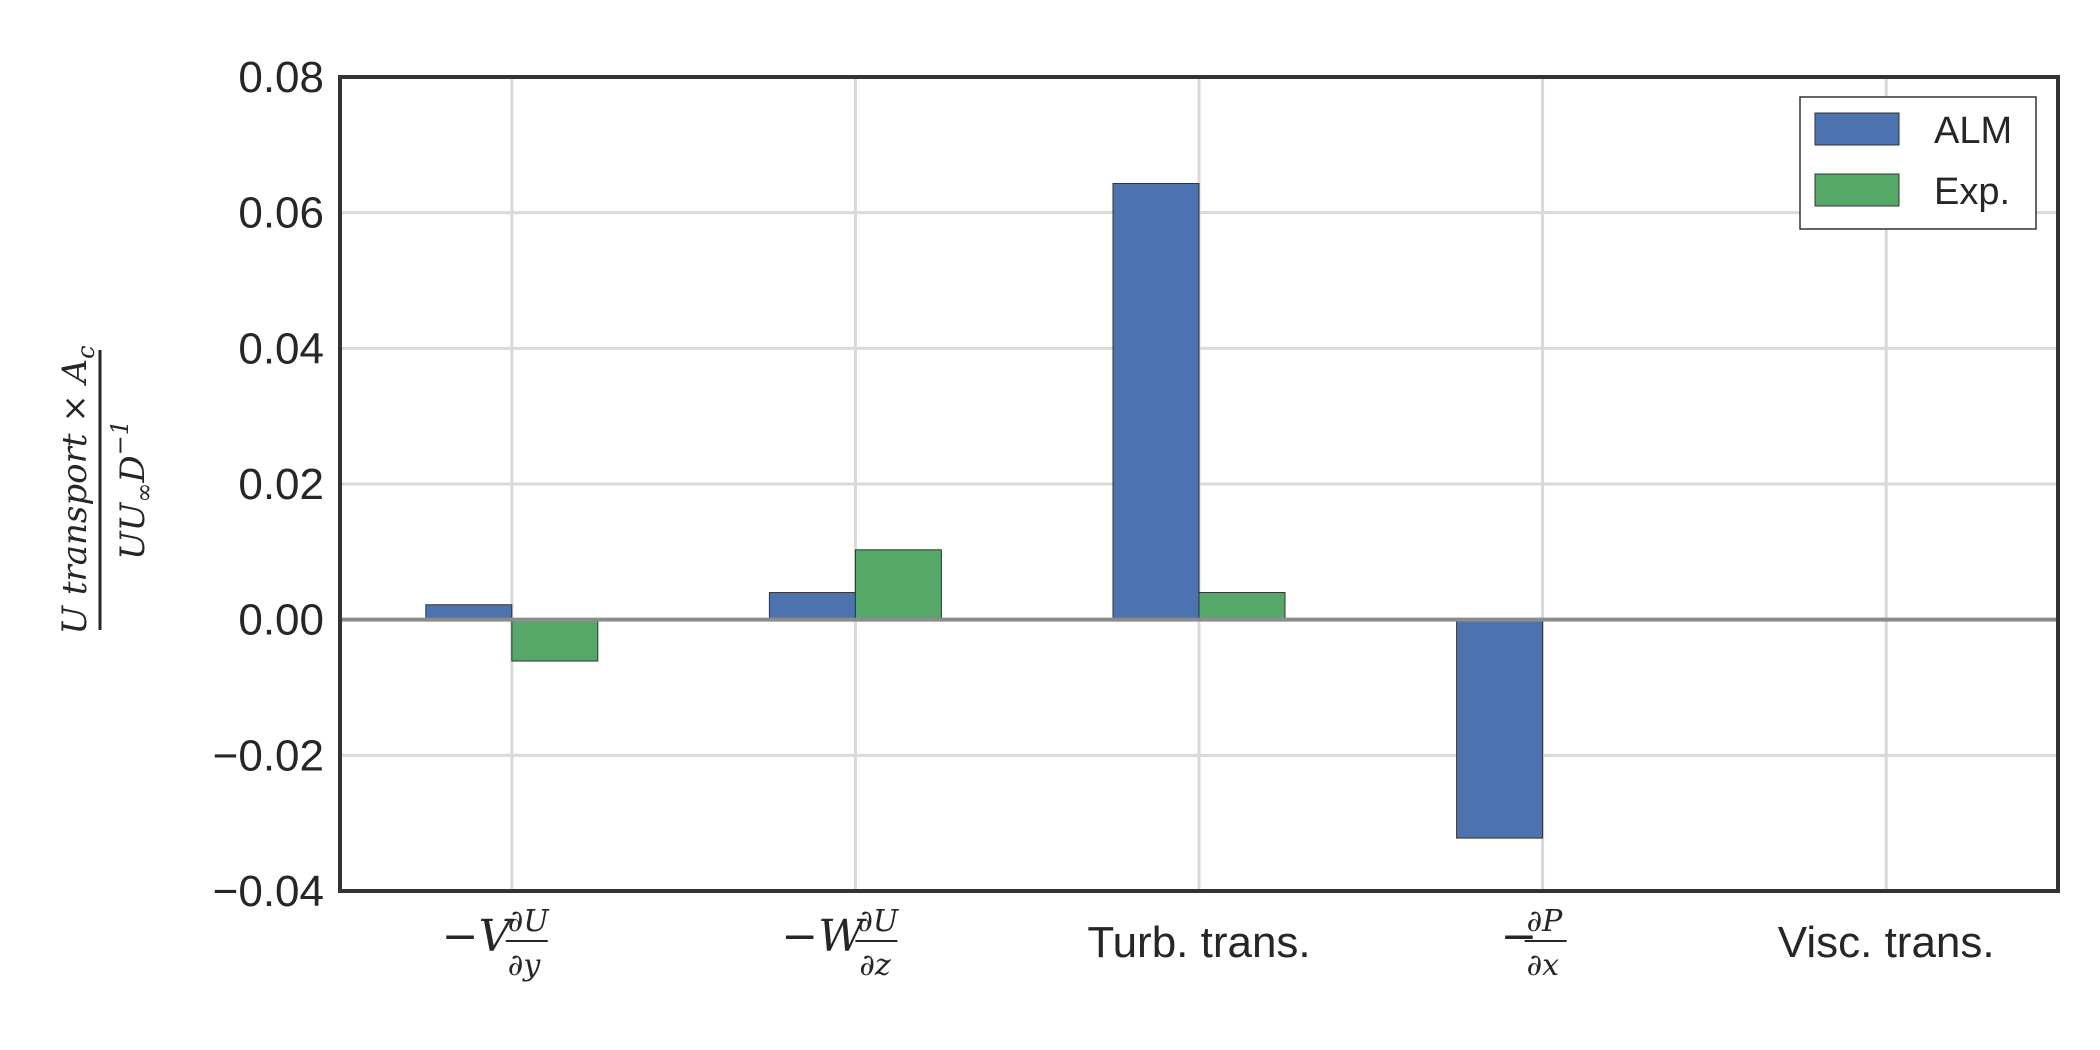 The width and height of the screenshot is (2100, 1050). What do you see at coordinates (86, 351) in the screenshot?
I see `y-label-numerator-sub: c` at bounding box center [86, 351].